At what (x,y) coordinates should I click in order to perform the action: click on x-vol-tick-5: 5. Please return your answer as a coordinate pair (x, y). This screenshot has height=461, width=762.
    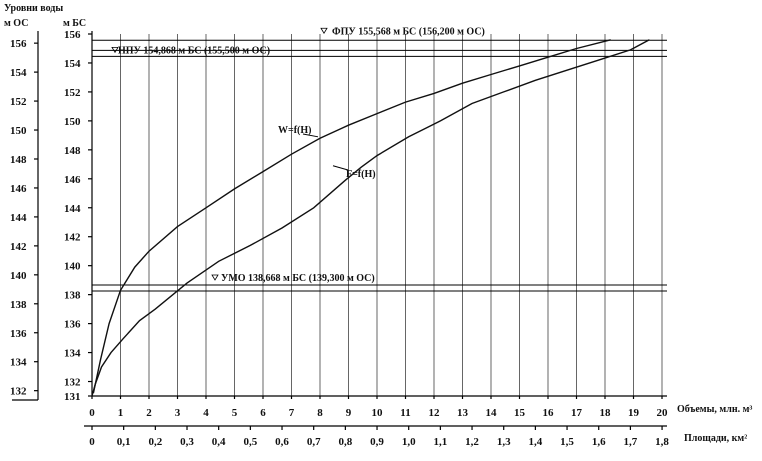
    Looking at the image, I should click on (235, 413).